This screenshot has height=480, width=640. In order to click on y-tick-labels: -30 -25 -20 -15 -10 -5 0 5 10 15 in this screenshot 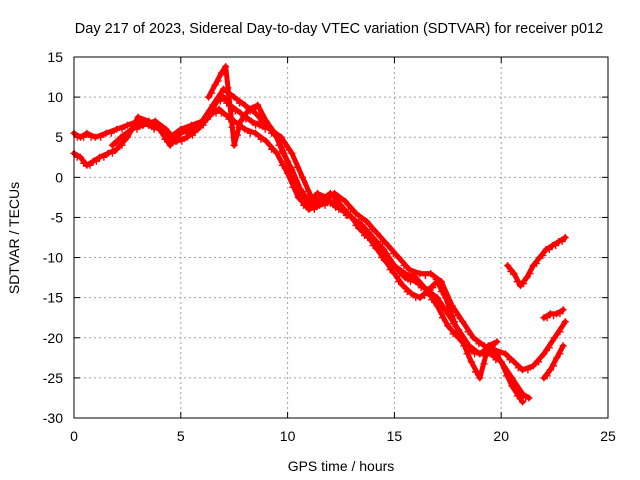, I will do `click(53, 237)`.